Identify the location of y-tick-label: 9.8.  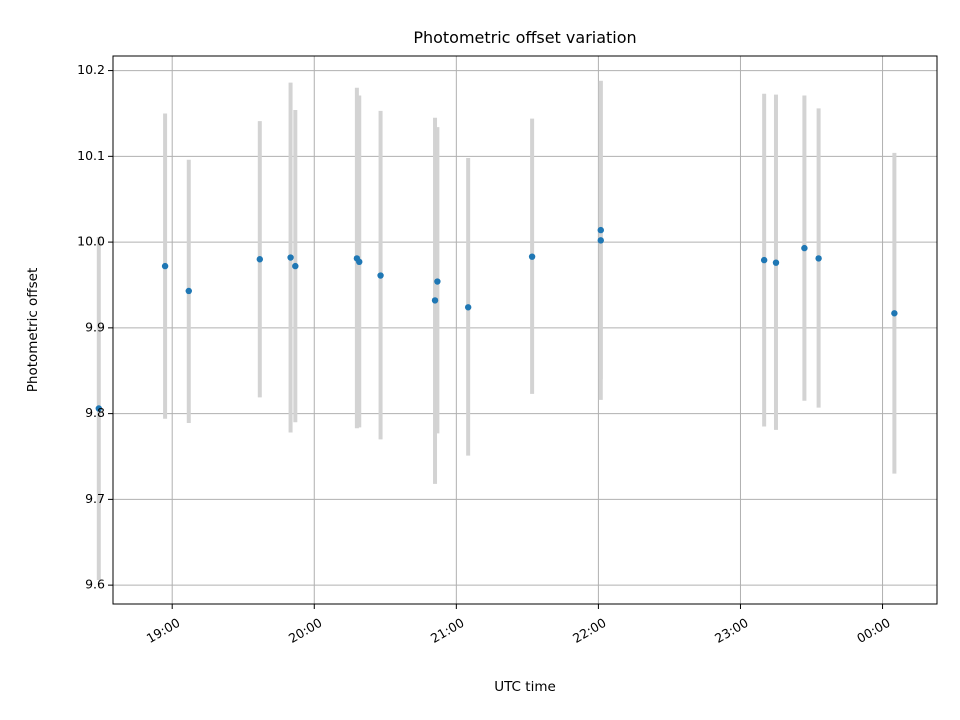
(95, 412).